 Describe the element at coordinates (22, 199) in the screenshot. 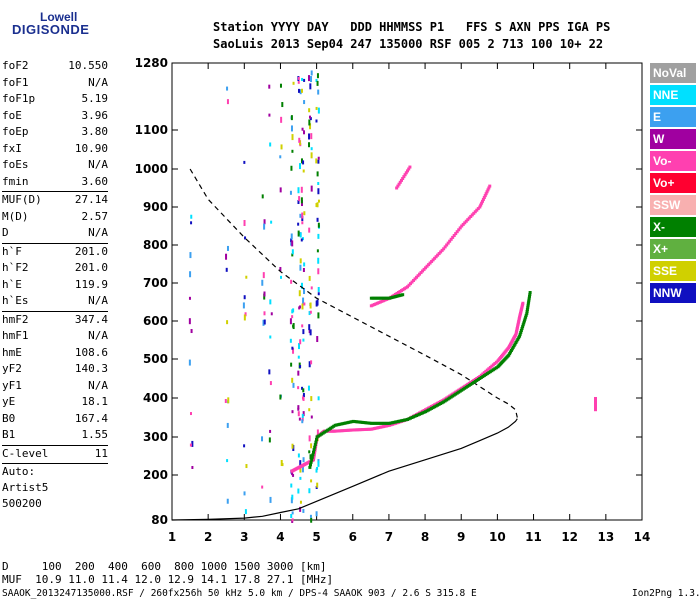

I see `parameter-name: MUF(D)` at that location.